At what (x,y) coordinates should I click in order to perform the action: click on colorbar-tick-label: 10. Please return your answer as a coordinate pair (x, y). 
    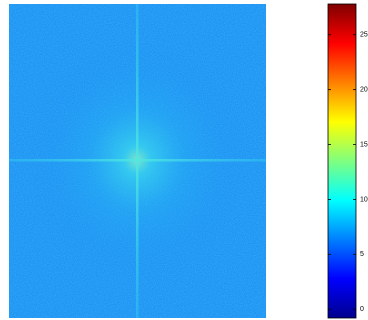
    Looking at the image, I should click on (364, 199).